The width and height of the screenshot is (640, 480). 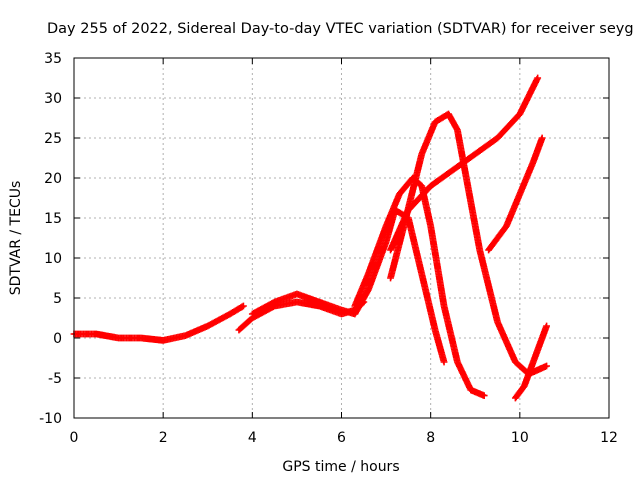 I want to click on x-tick-label: 2, so click(x=163, y=438).